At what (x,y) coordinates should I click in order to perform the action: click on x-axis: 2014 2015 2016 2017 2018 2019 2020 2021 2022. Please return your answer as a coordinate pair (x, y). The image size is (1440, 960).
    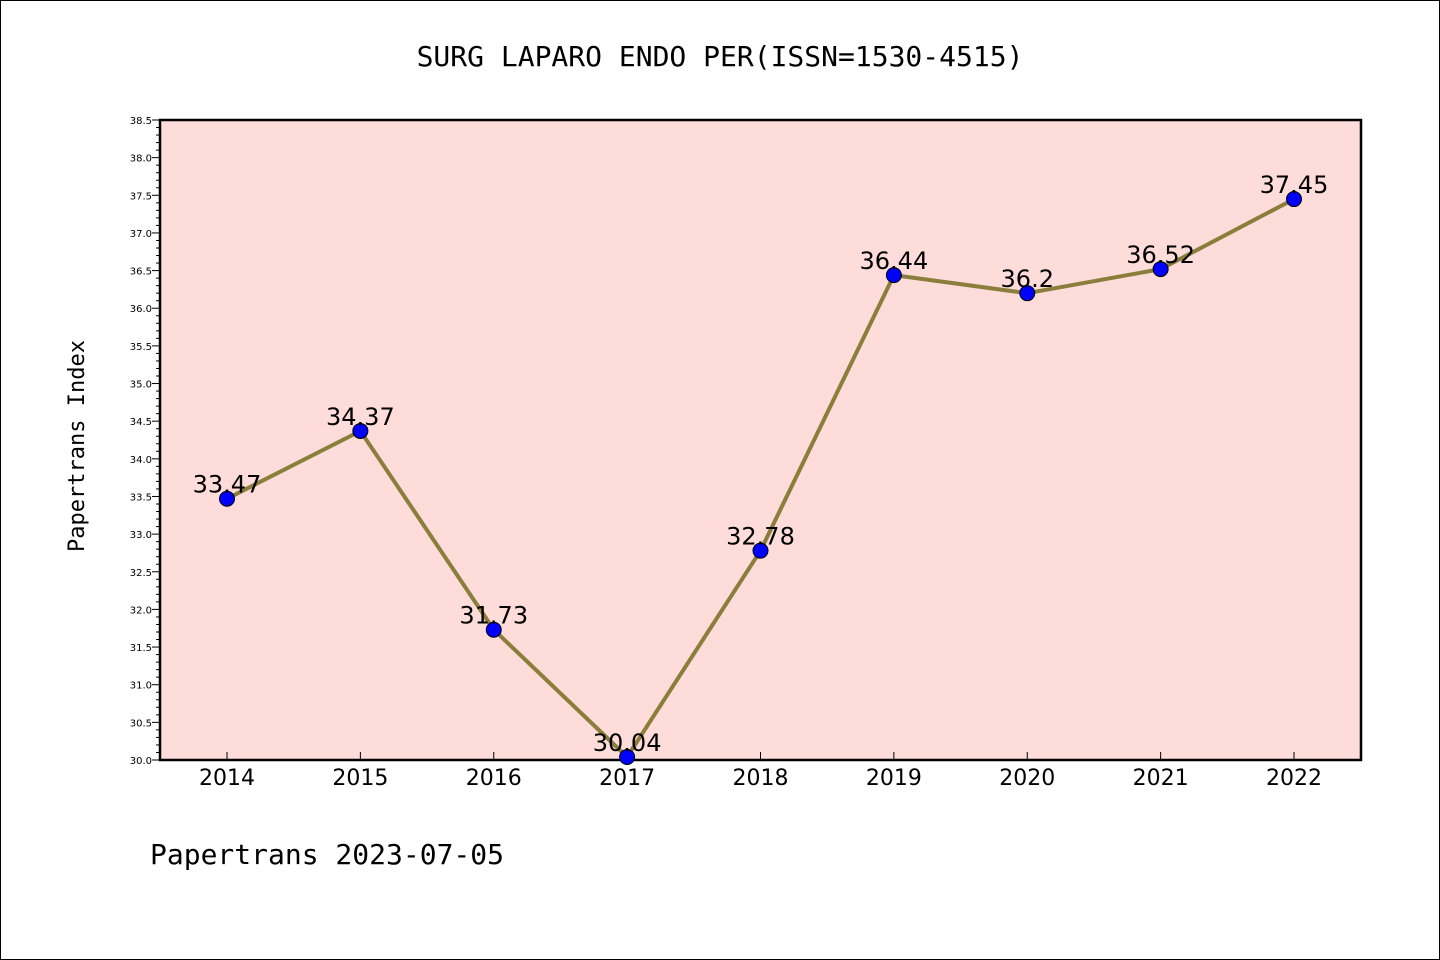
    Looking at the image, I should click on (760, 771).